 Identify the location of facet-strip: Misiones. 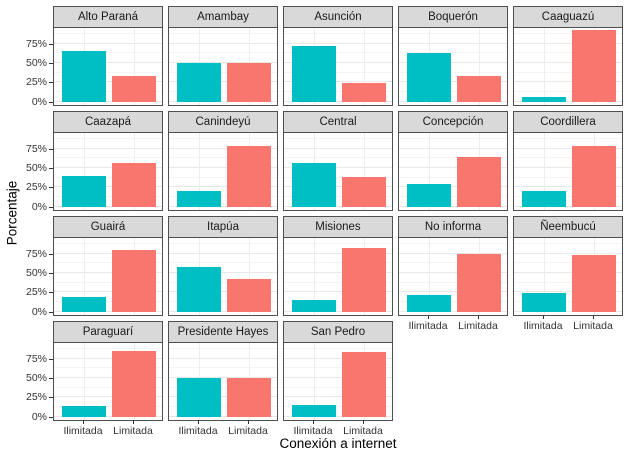
(338, 227).